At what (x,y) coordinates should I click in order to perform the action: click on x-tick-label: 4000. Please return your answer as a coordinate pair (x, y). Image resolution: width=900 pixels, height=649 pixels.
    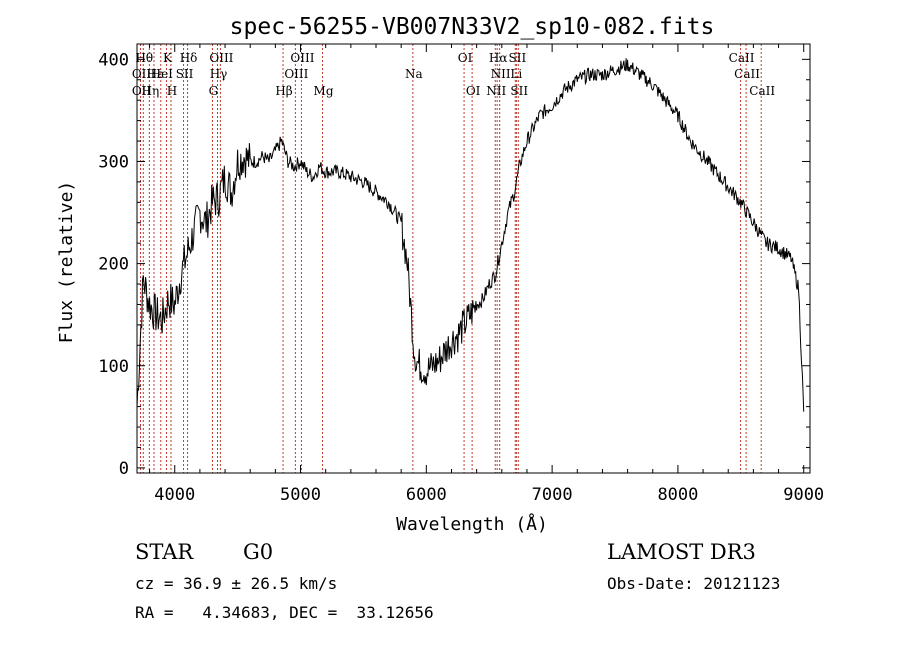
    Looking at the image, I should click on (174, 495).